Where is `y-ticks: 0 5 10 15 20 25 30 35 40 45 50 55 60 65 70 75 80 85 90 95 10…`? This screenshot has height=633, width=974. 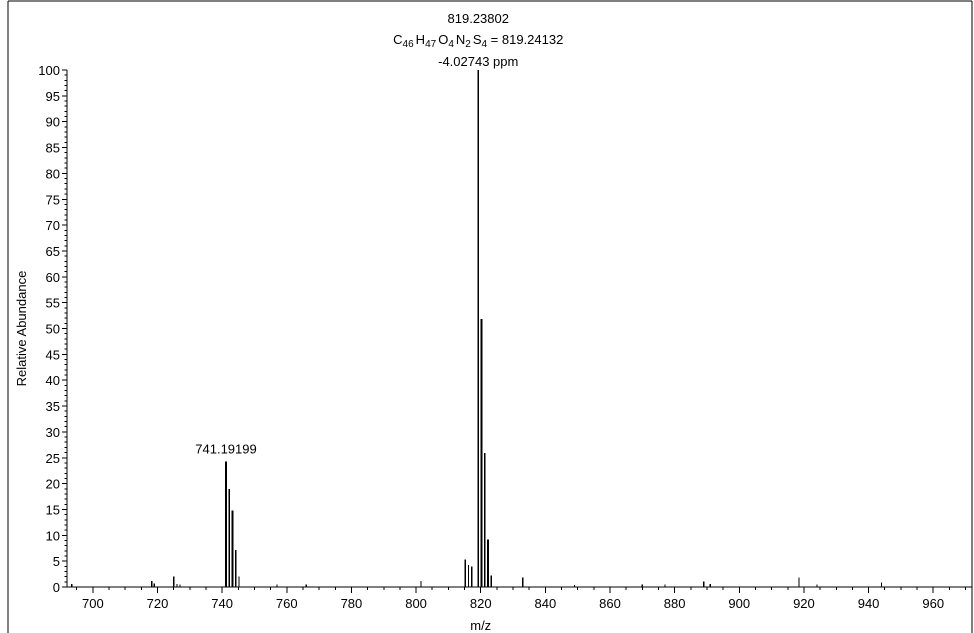
y-ticks: 0 5 10 15 20 25 30 35 40 45 50 55 60 65 70 75 80 85 90 95 10… is located at coordinates (52, 329).